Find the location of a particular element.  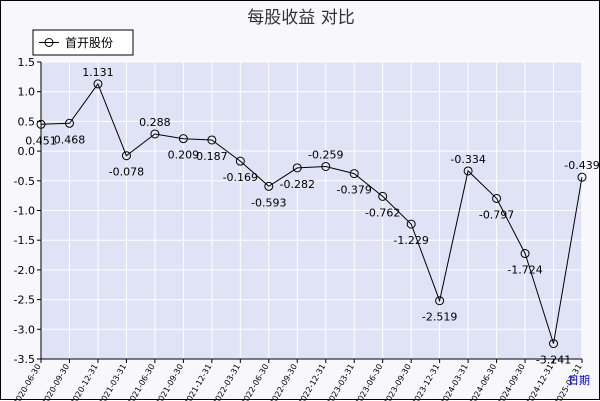

y-tick-label: -3.0 is located at coordinates (24, 329).